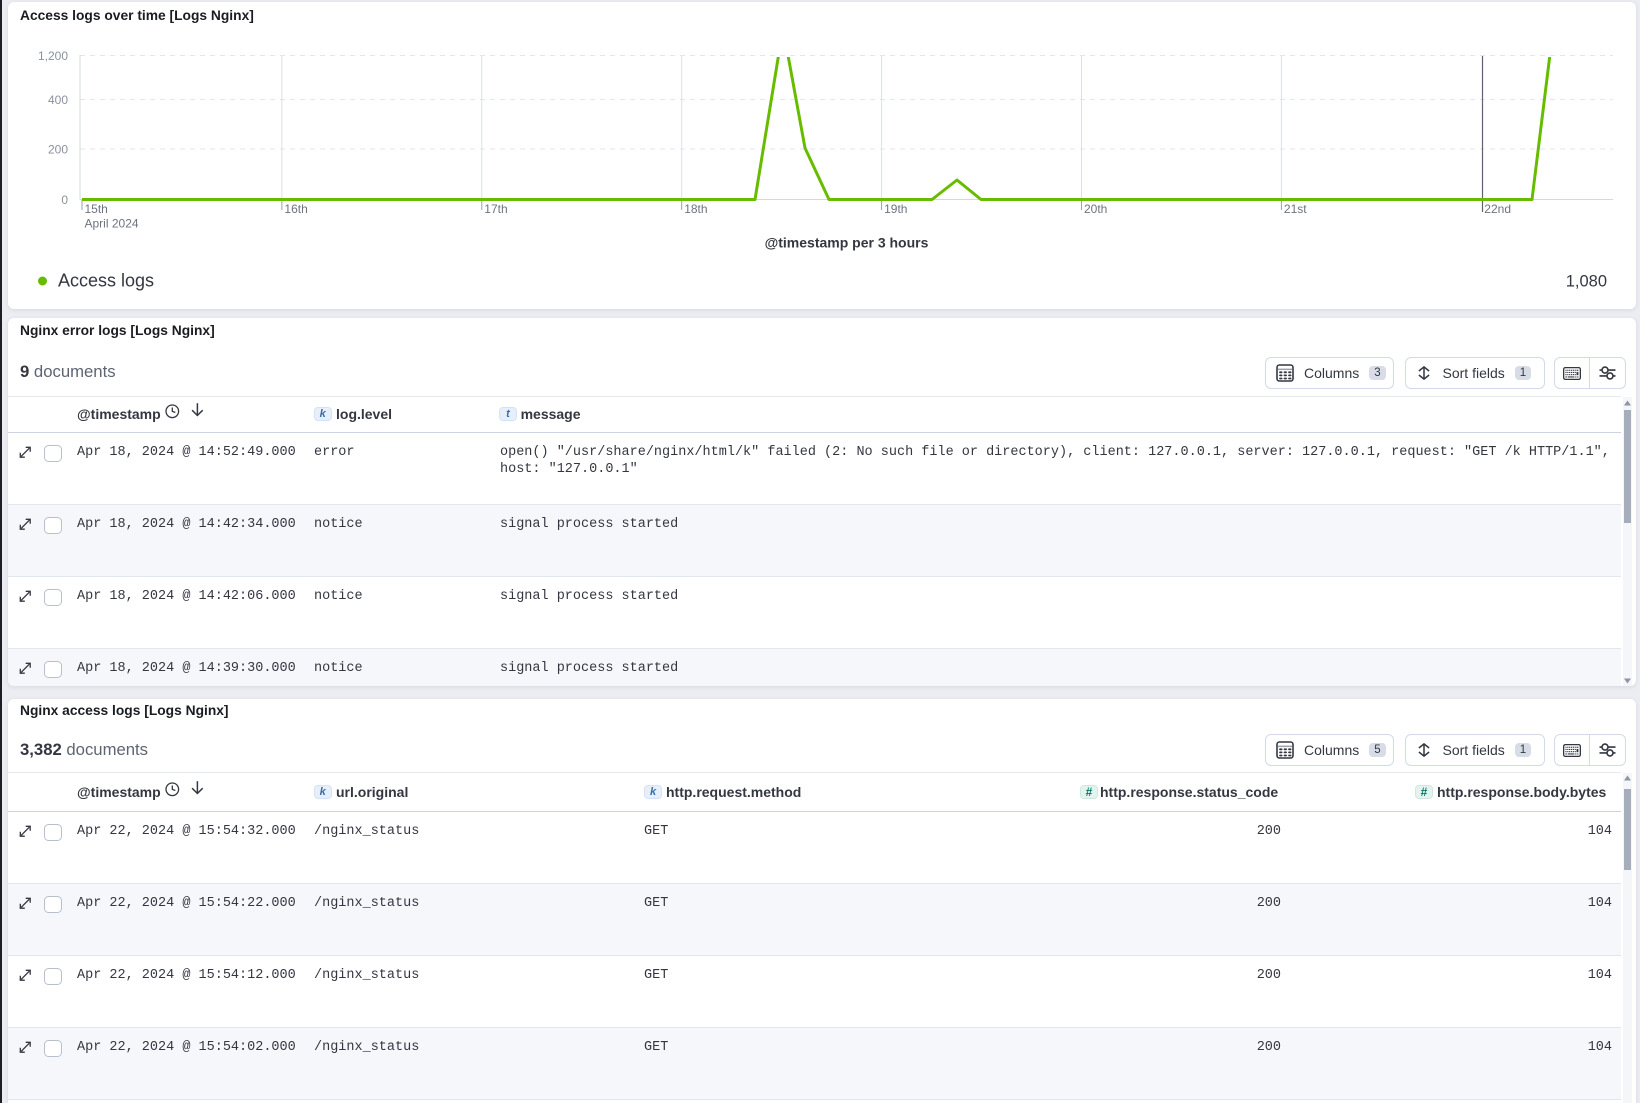  I want to click on svg-text: 1,080, so click(1586, 281).